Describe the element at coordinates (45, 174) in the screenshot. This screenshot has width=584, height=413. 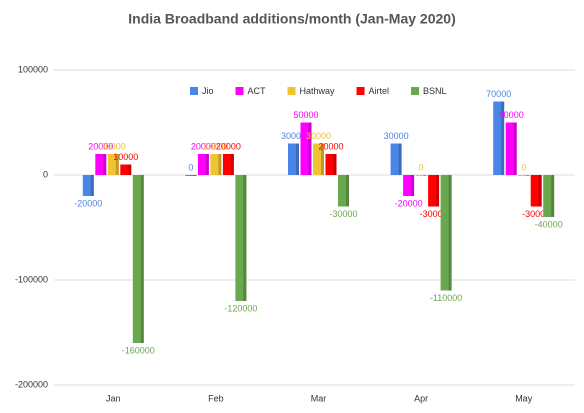
I see `y-tick-label: 0` at that location.